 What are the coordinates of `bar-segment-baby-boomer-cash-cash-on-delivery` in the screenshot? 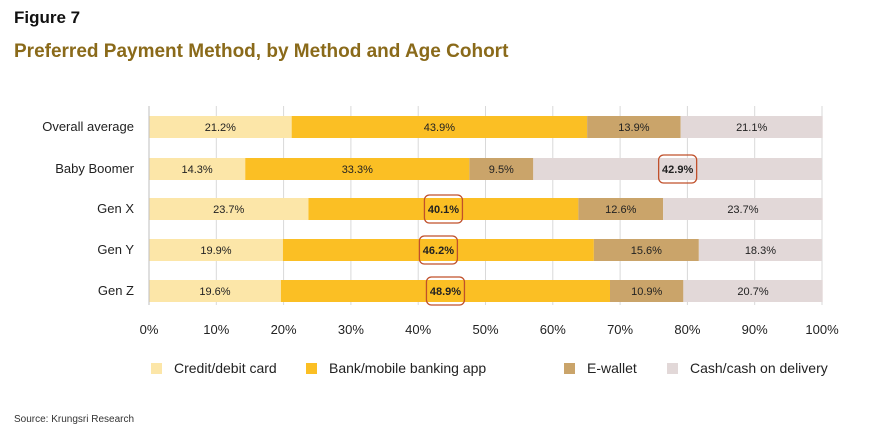 It's located at (677, 169).